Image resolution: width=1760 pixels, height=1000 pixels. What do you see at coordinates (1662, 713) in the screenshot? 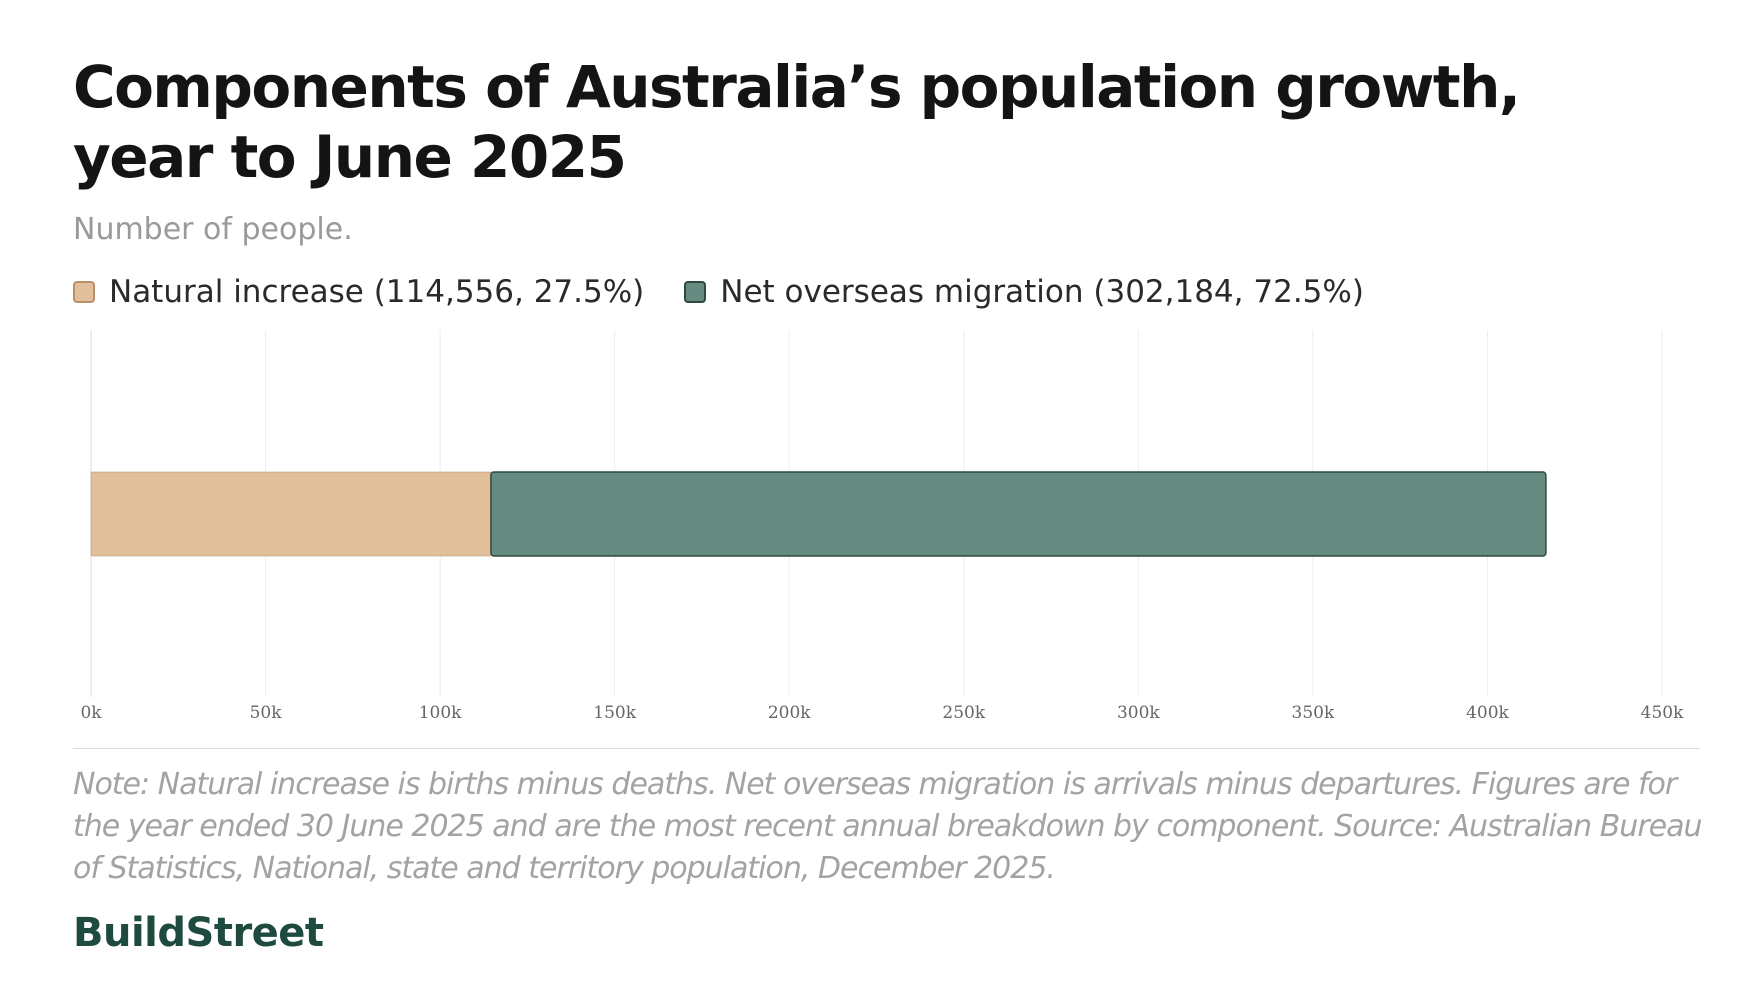
I see `x-tick-label: 450k` at bounding box center [1662, 713].